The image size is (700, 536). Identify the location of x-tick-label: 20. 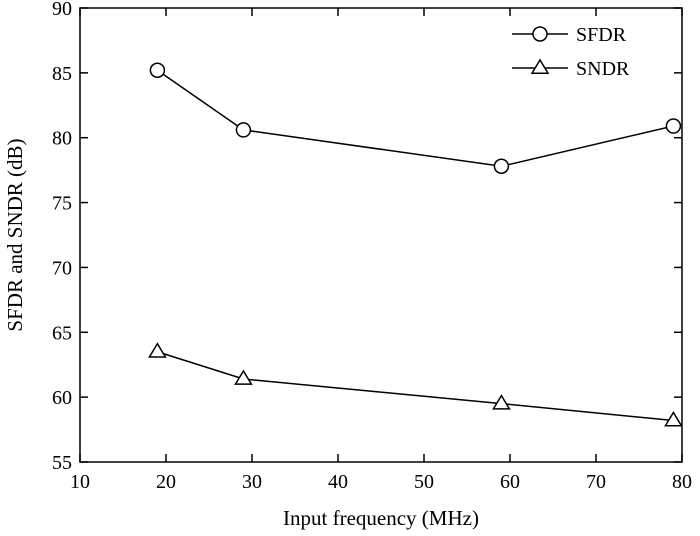
(166, 482).